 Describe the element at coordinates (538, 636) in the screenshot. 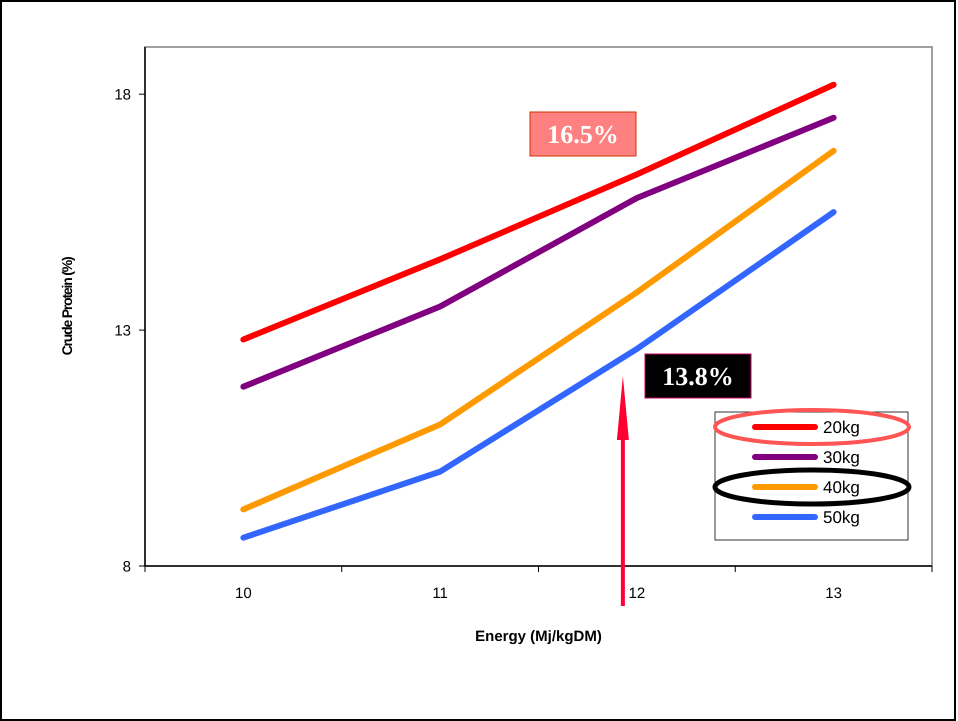

I see `x-axis-title: Energy (Mj/kgDM)` at that location.